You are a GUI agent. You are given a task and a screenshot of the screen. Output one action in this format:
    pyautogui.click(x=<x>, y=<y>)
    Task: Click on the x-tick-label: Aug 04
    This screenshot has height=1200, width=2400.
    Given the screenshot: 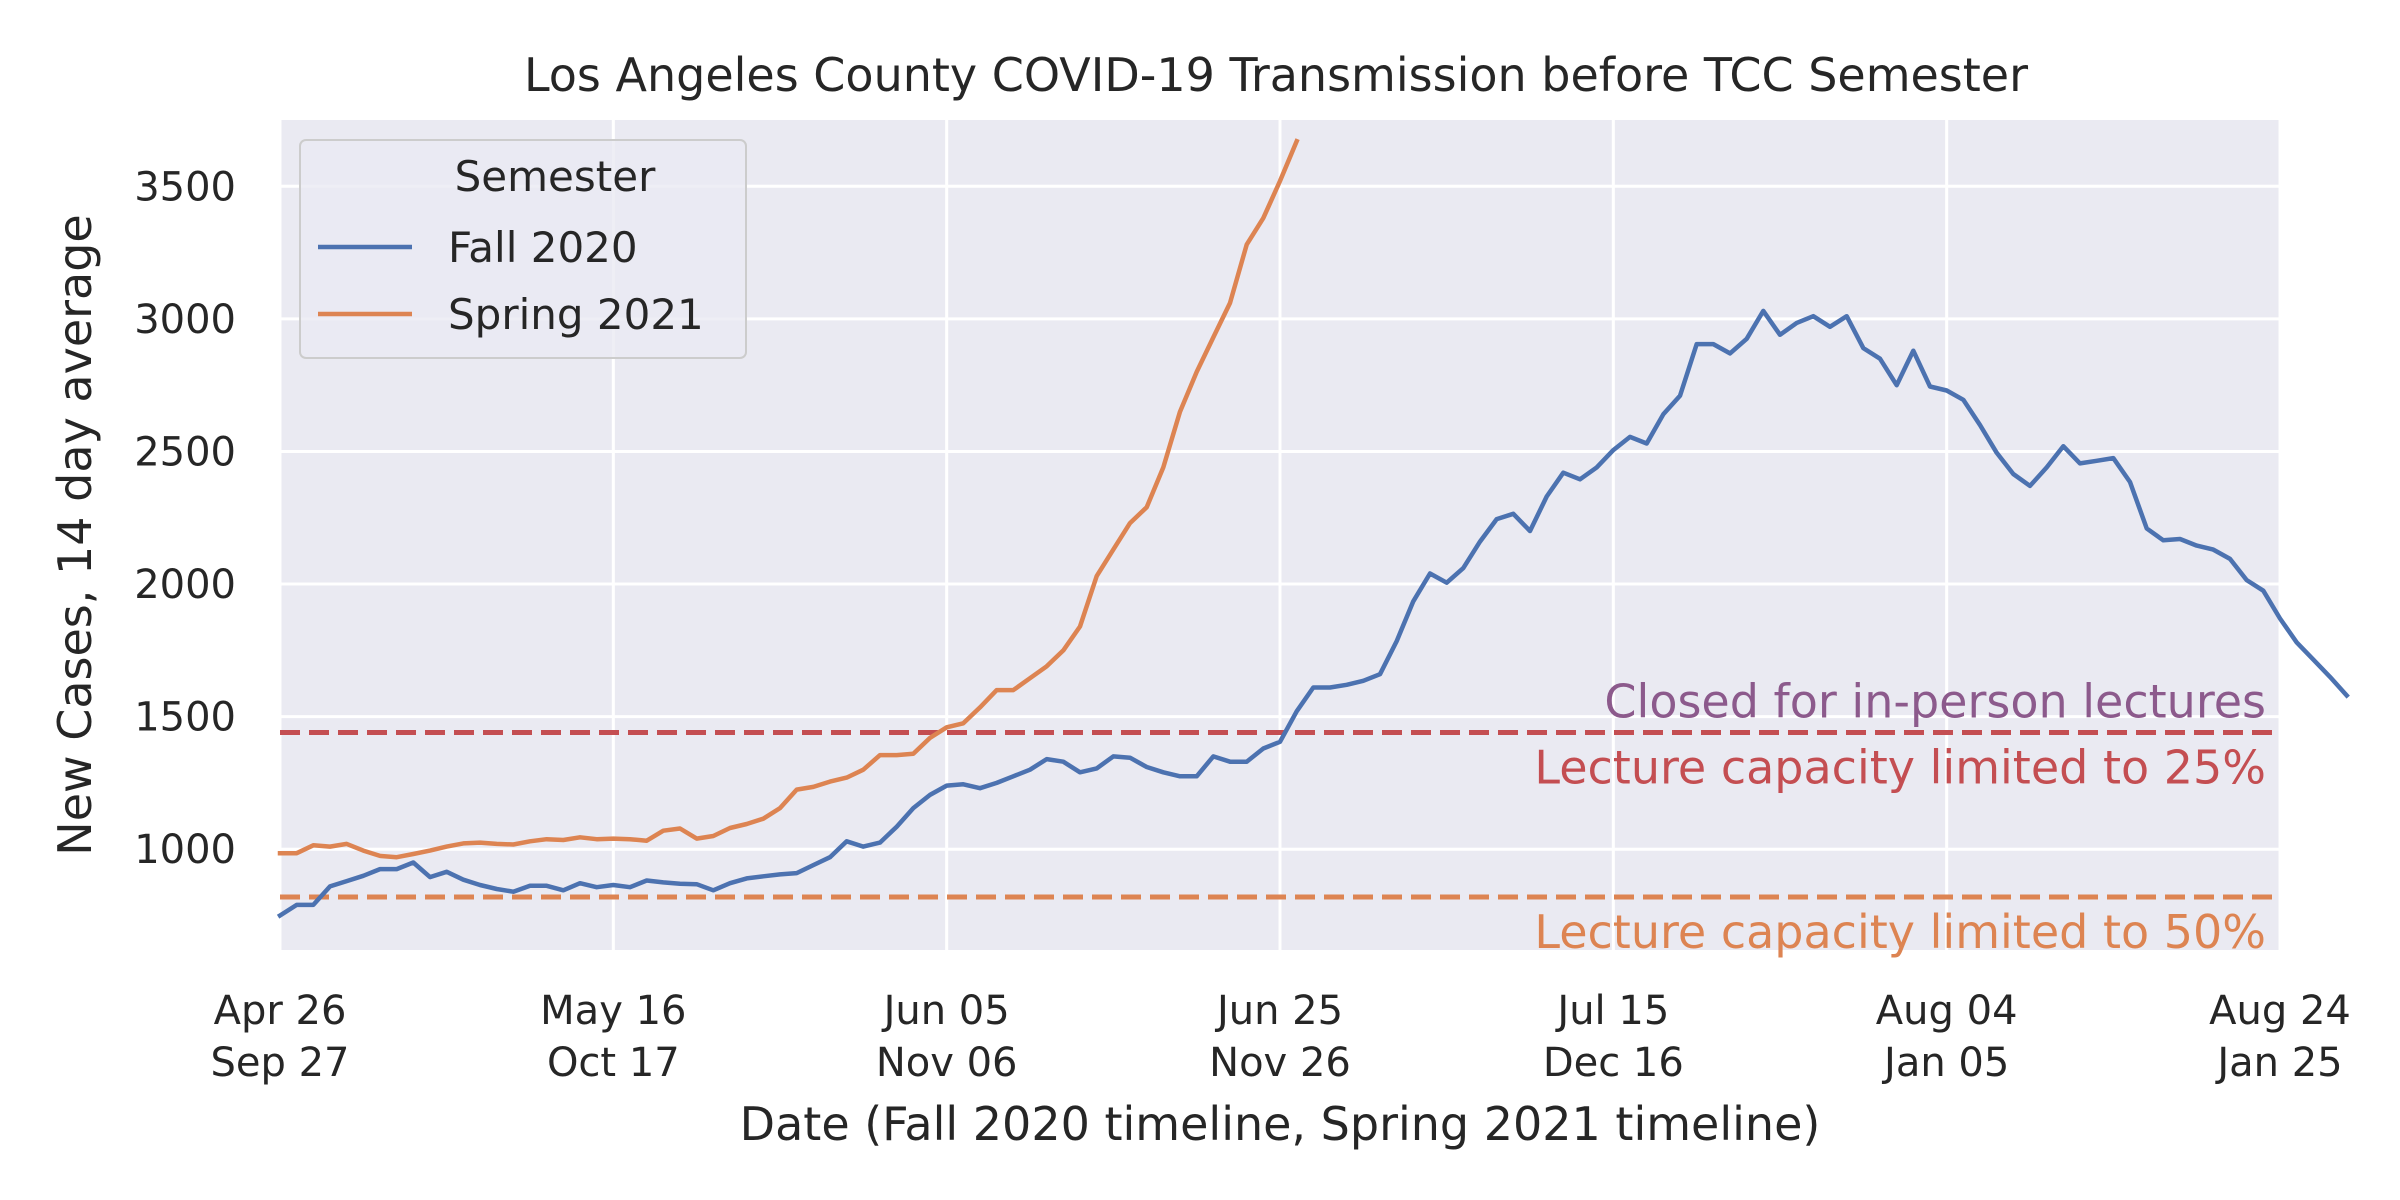 What is the action you would take?
    pyautogui.click(x=1947, y=1011)
    